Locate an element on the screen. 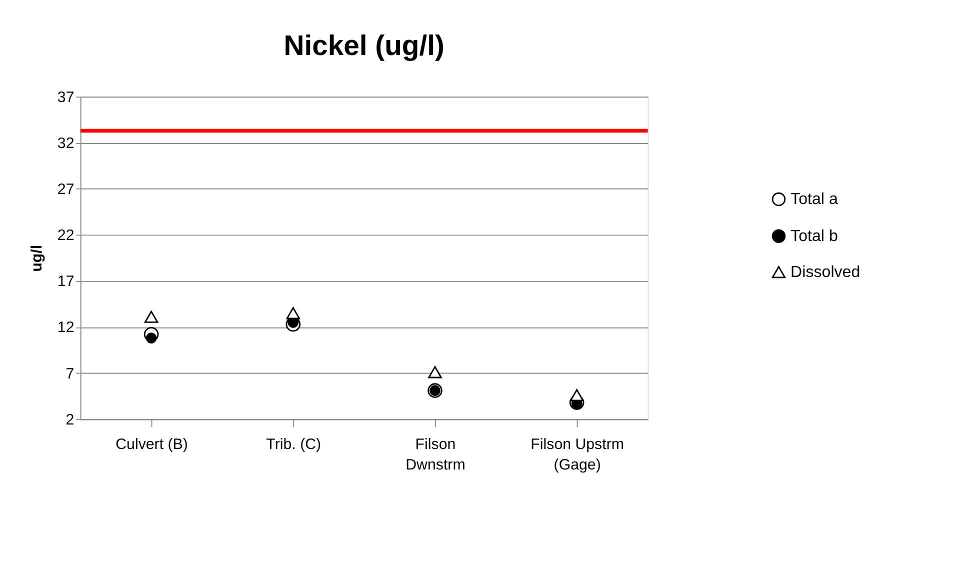 This screenshot has width=974, height=587. y-tick-label: 17 is located at coordinates (65, 281).